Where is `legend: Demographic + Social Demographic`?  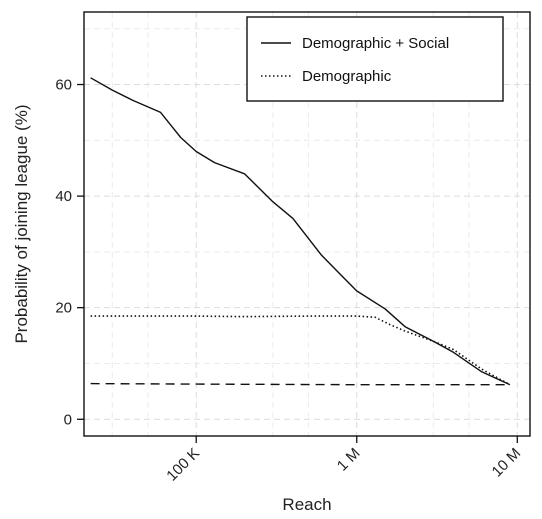 legend: Demographic + Social Demographic is located at coordinates (375, 59).